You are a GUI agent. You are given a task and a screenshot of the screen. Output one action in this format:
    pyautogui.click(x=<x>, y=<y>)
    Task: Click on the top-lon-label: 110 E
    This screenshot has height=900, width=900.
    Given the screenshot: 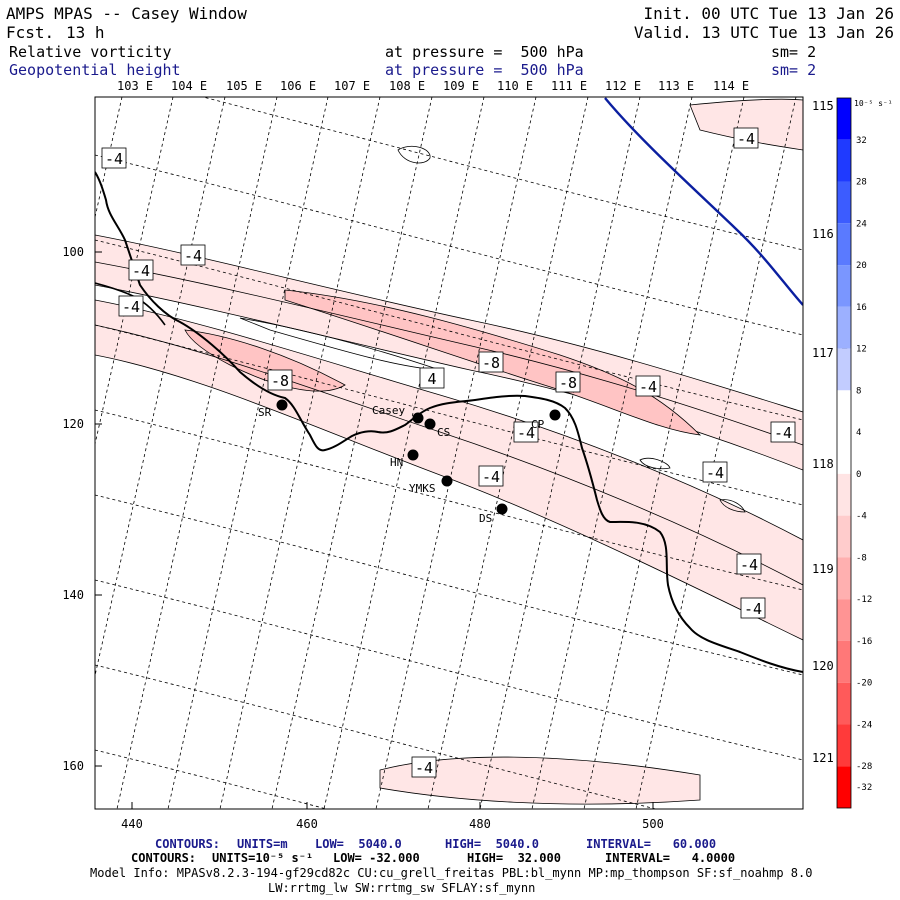 What is the action you would take?
    pyautogui.click(x=515, y=86)
    